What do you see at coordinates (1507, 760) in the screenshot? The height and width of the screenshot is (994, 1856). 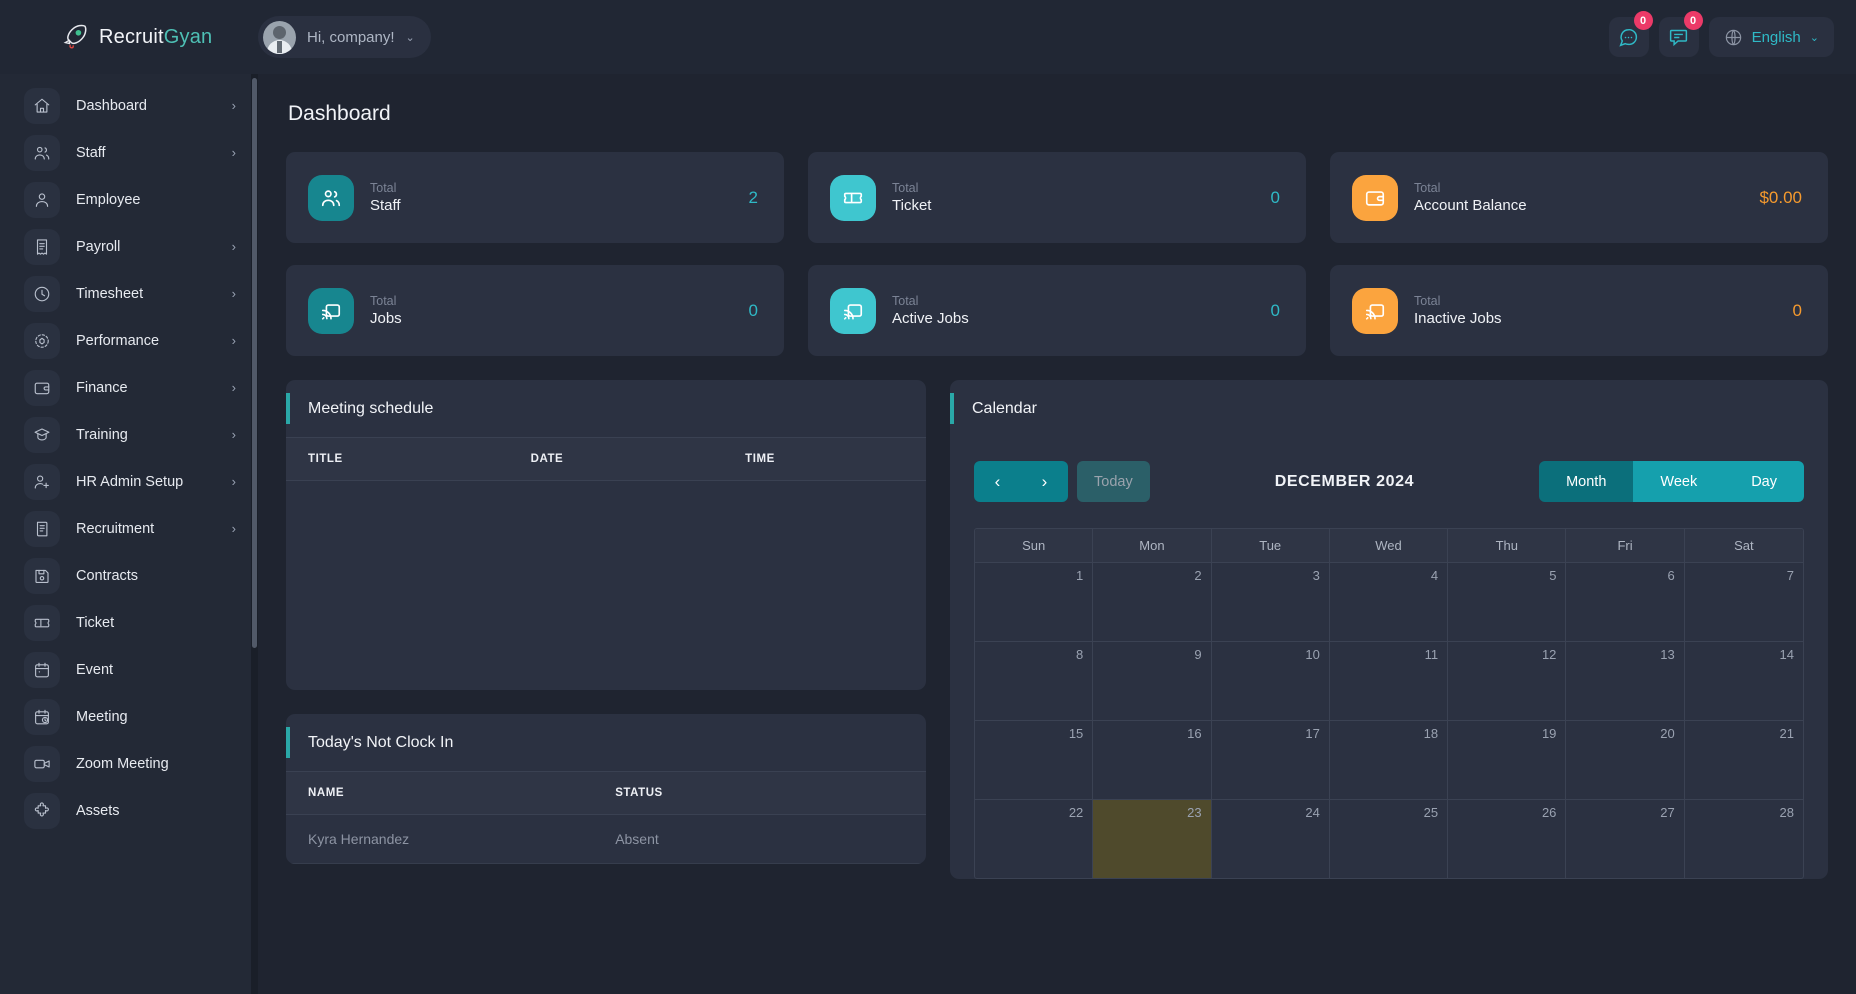 I see `calendar-day-cell: 19` at bounding box center [1507, 760].